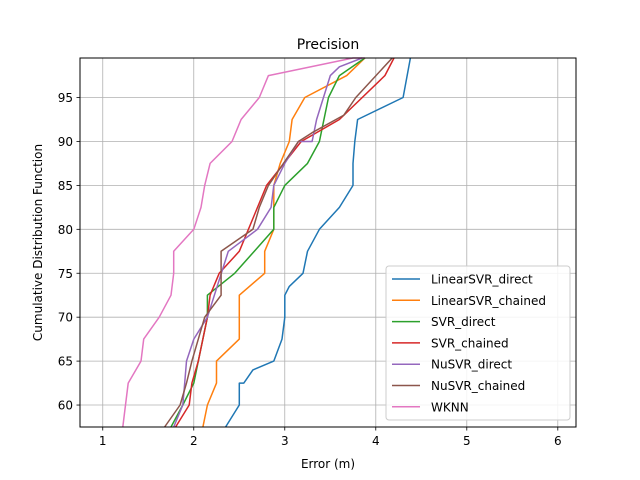 The image size is (640, 480). What do you see at coordinates (467, 441) in the screenshot?
I see `x-tick-label: 5` at bounding box center [467, 441].